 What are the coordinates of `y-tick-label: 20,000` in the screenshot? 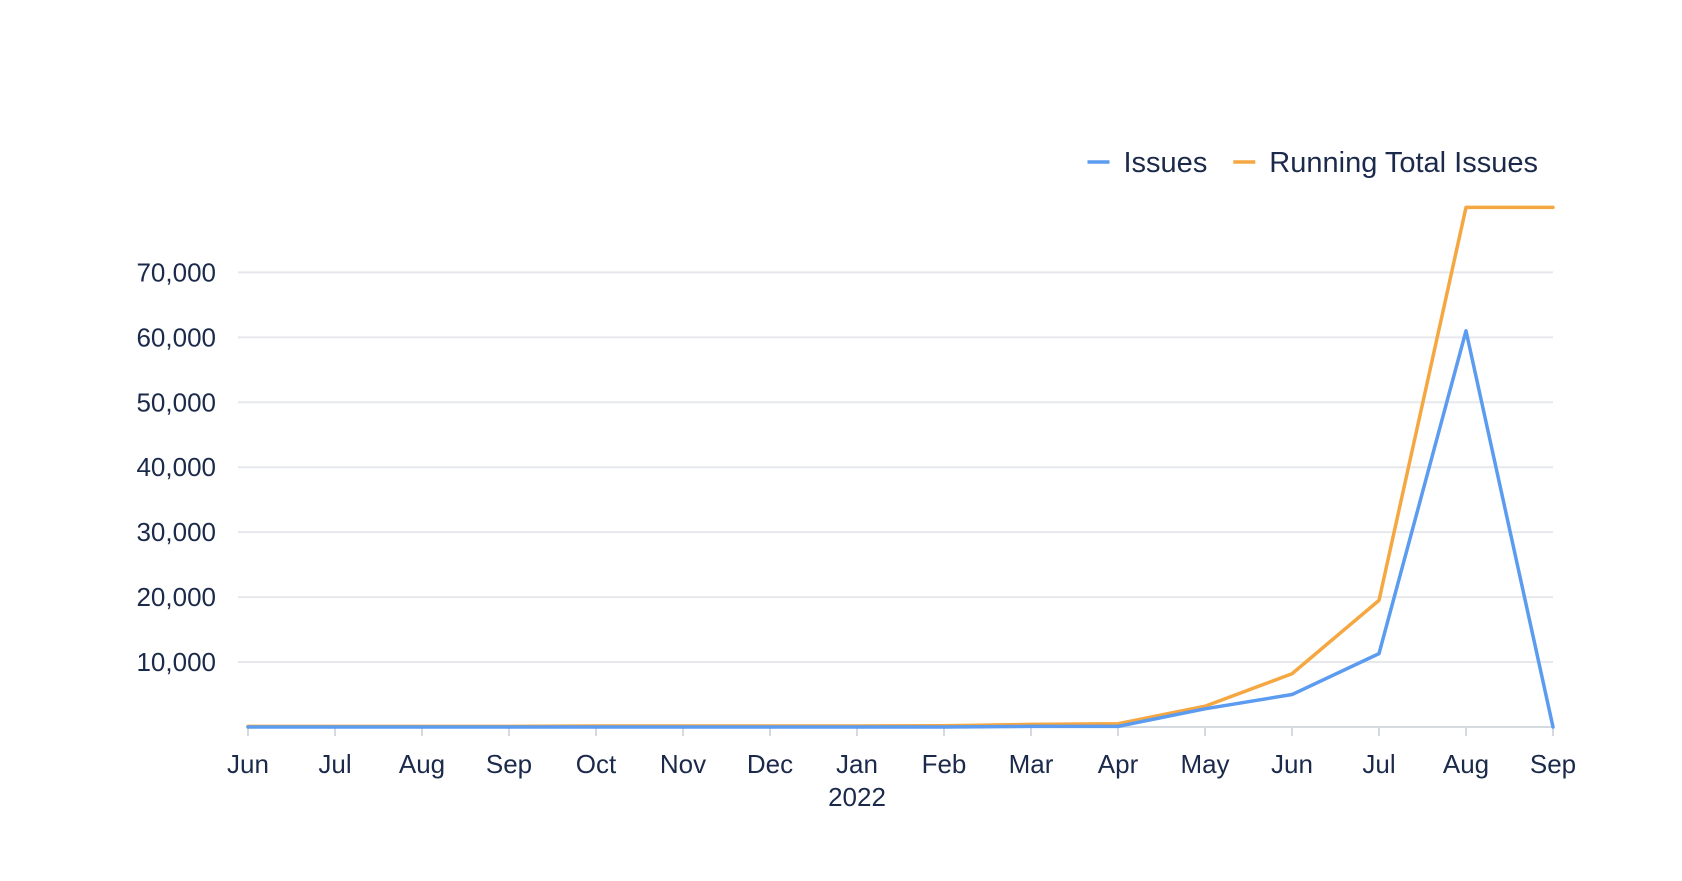 It's located at (176, 597).